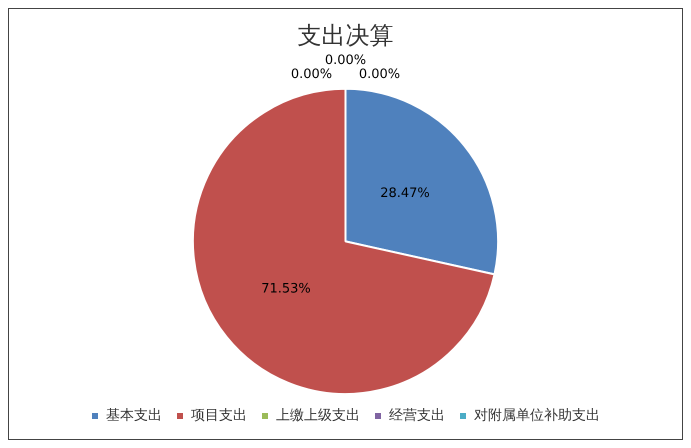 The width and height of the screenshot is (691, 448). I want to click on legend-label: 基本支出, so click(134, 416).